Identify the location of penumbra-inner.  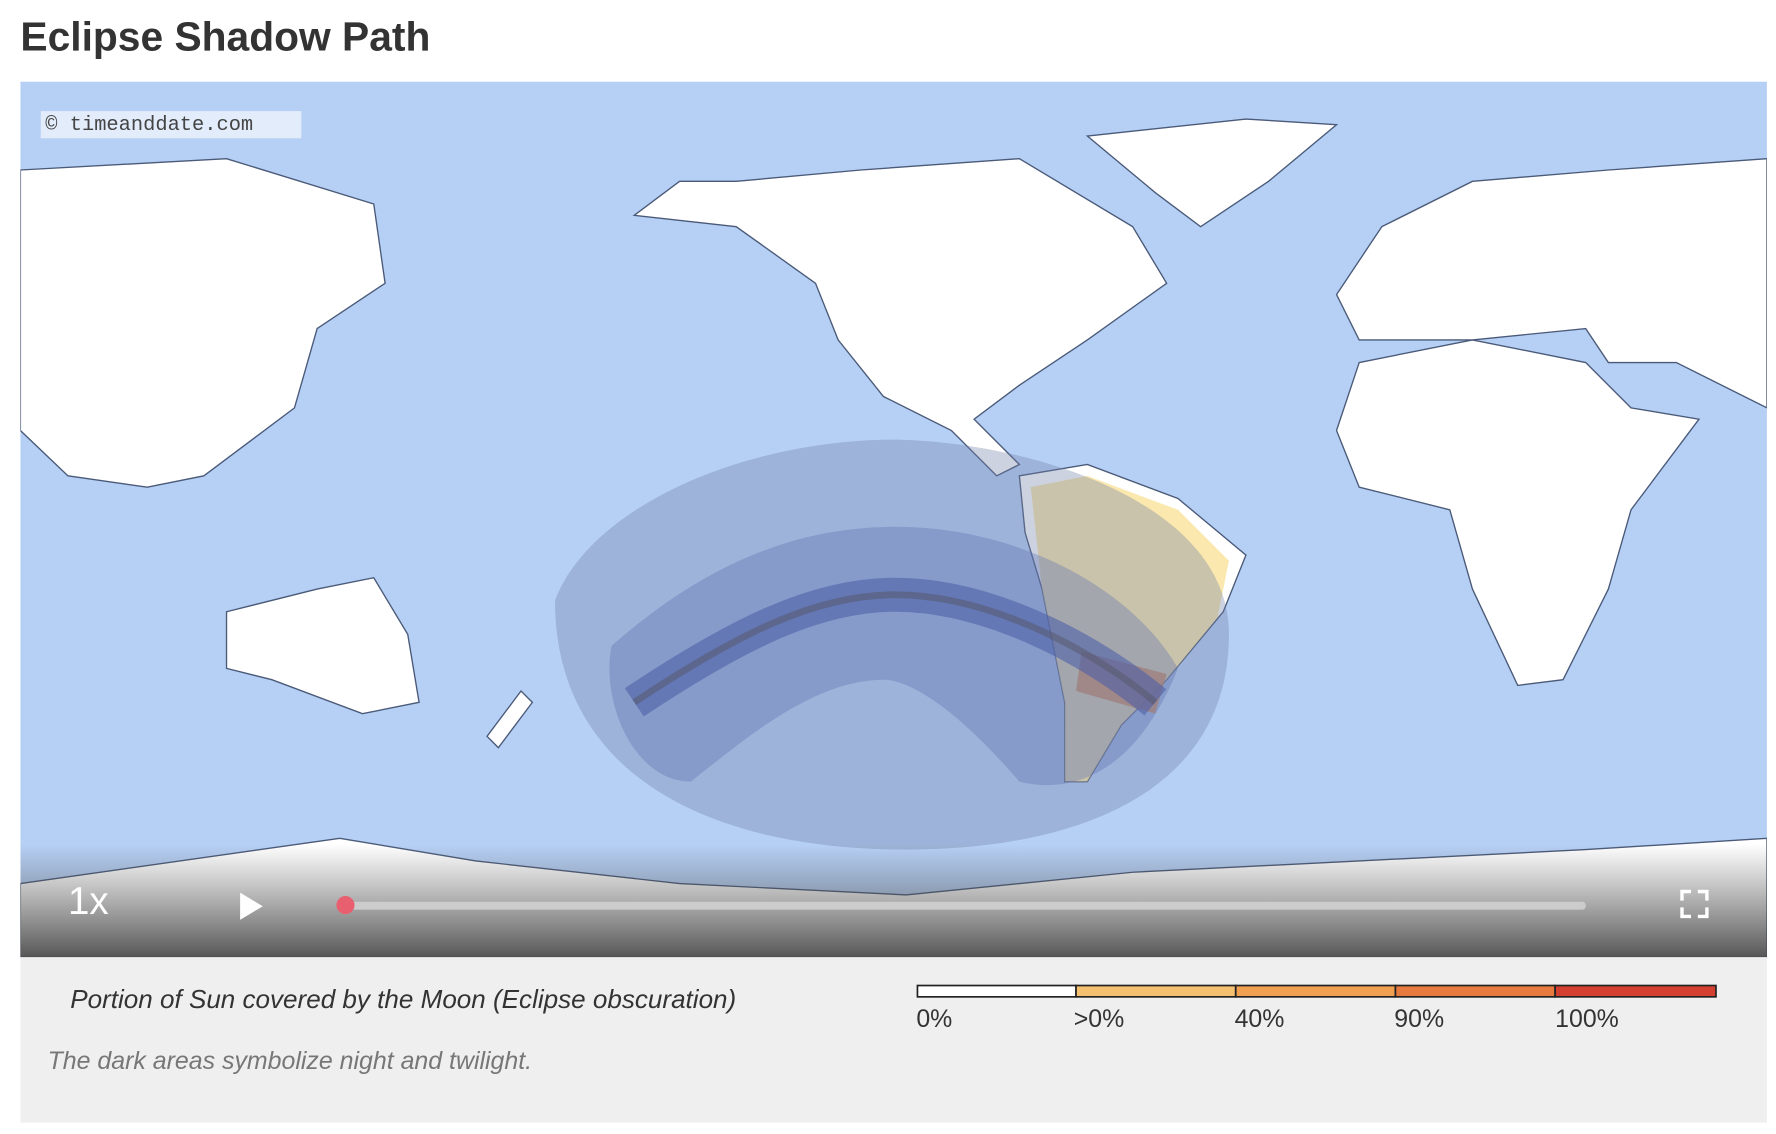
(893, 656).